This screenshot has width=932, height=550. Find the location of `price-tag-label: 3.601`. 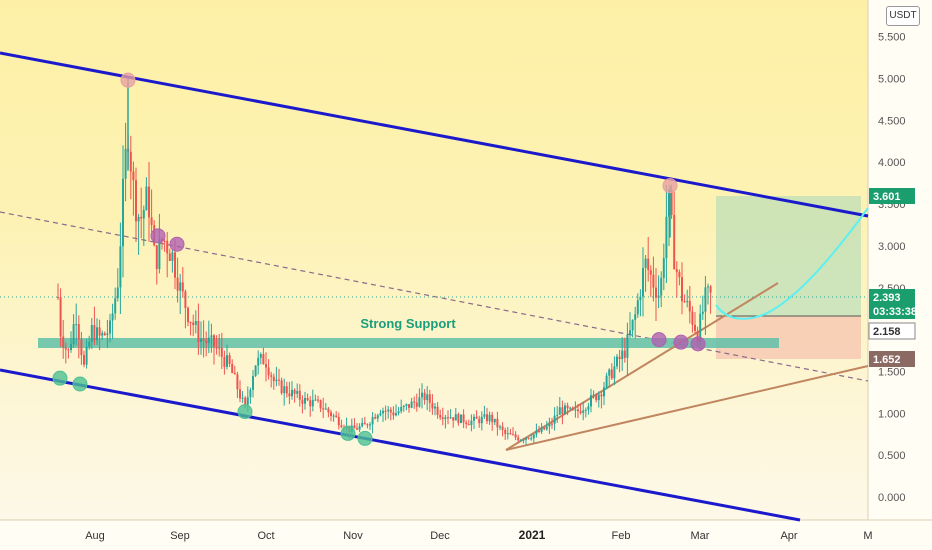

price-tag-label: 3.601 is located at coordinates (887, 197).